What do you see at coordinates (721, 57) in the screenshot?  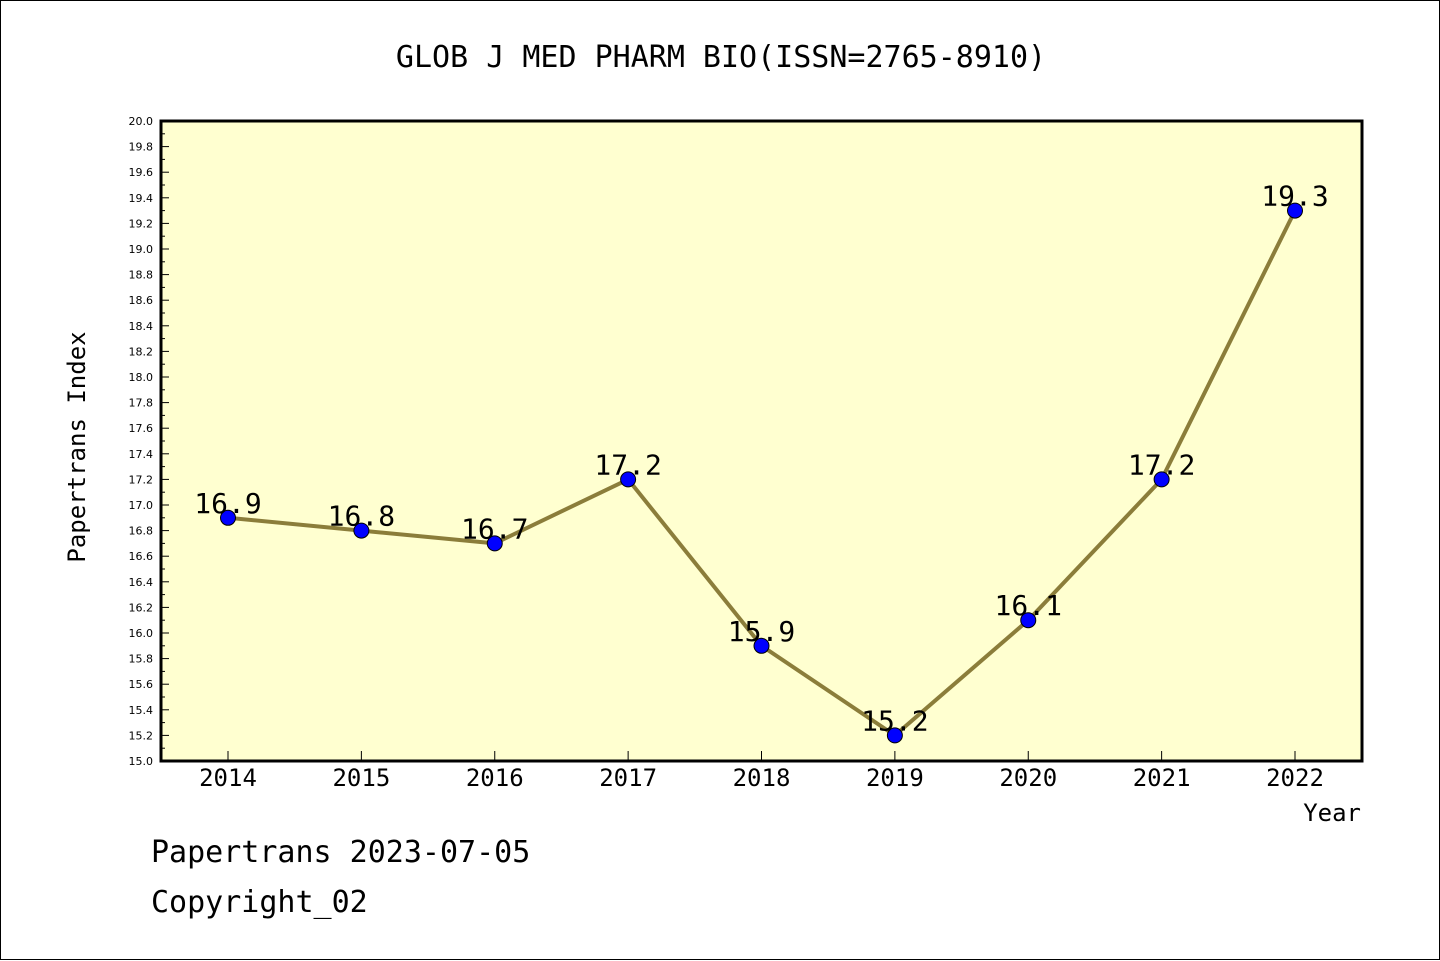 I see `chart-title: GLOB J MED PHARM BIO(ISSN=2765-8910)` at bounding box center [721, 57].